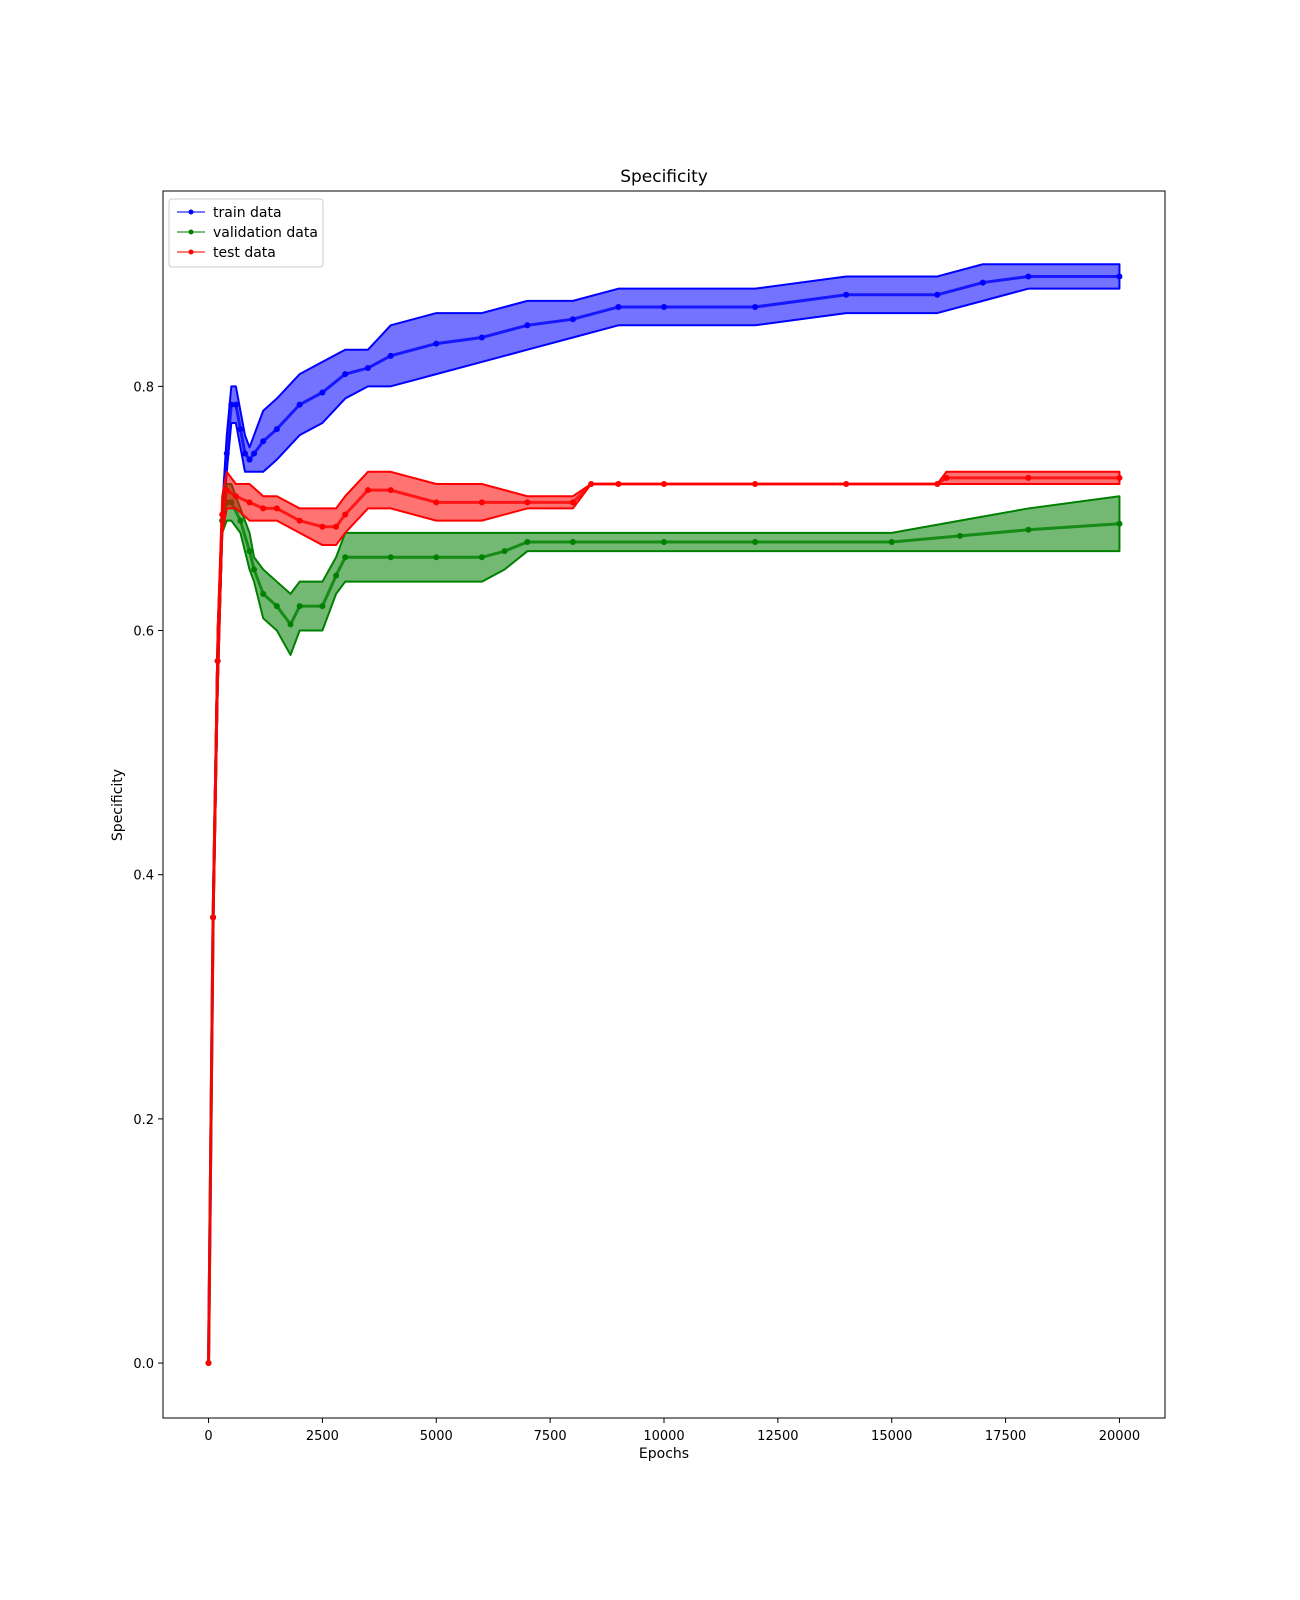  I want to click on y-tick-label: 0.4, so click(143, 876).